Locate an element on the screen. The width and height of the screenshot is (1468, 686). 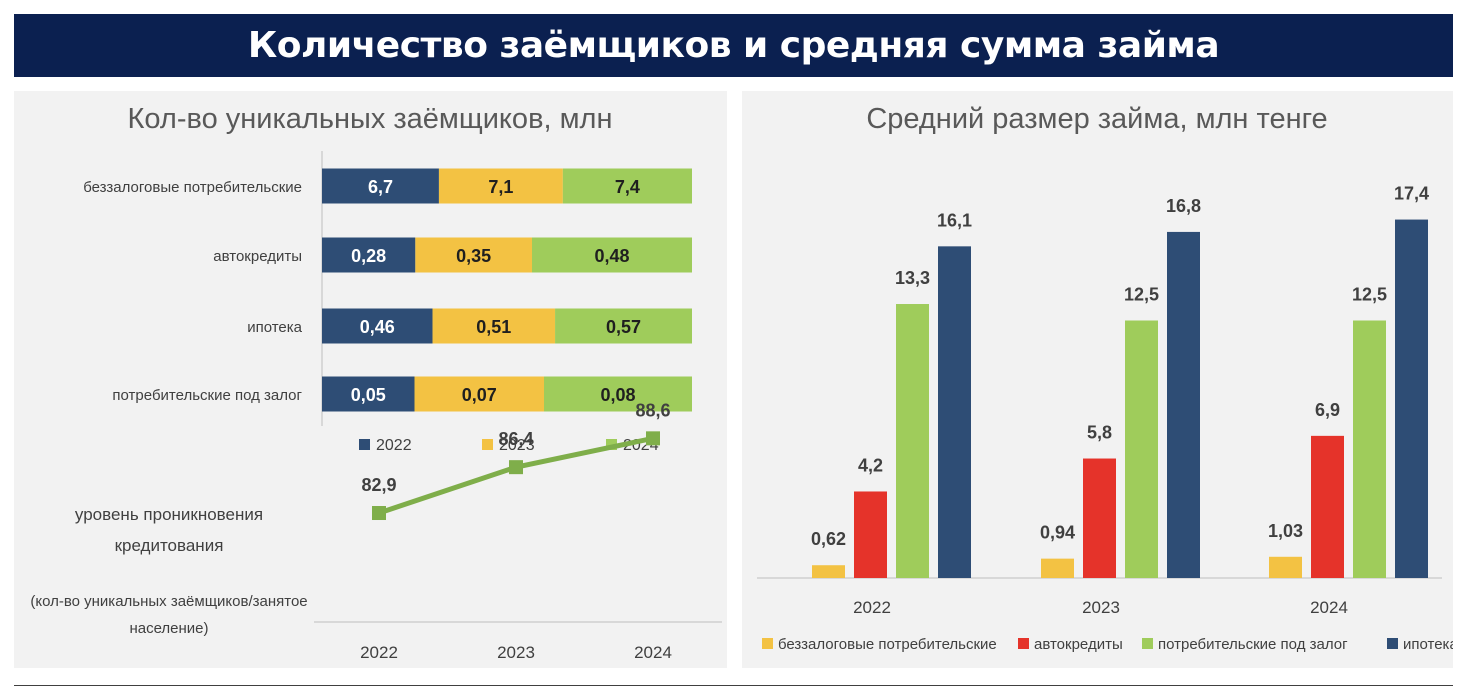
stack-data-label: 0,46 is located at coordinates (377, 327).